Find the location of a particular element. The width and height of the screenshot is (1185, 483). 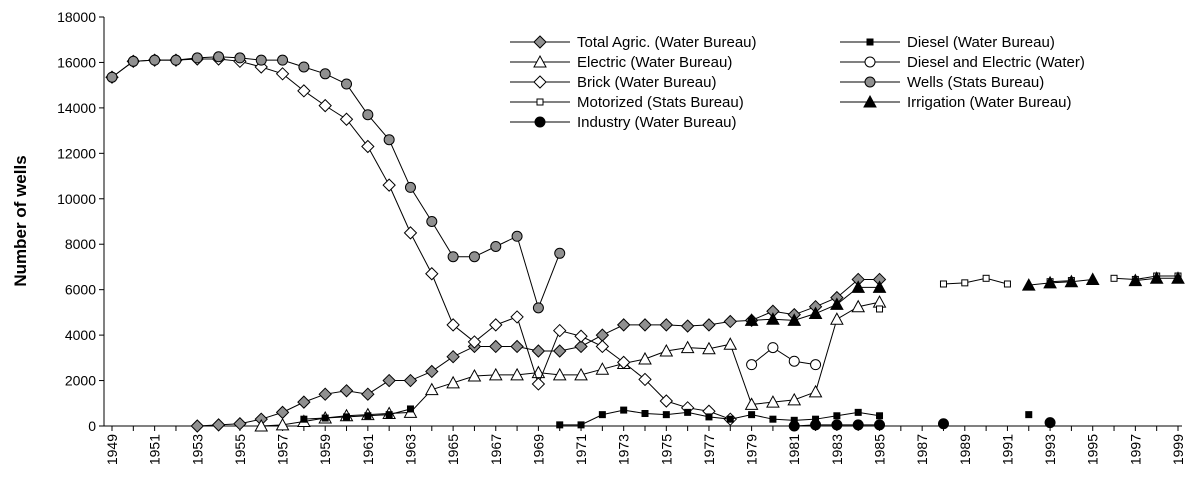

x-tick-label: 1963 is located at coordinates (410, 449).